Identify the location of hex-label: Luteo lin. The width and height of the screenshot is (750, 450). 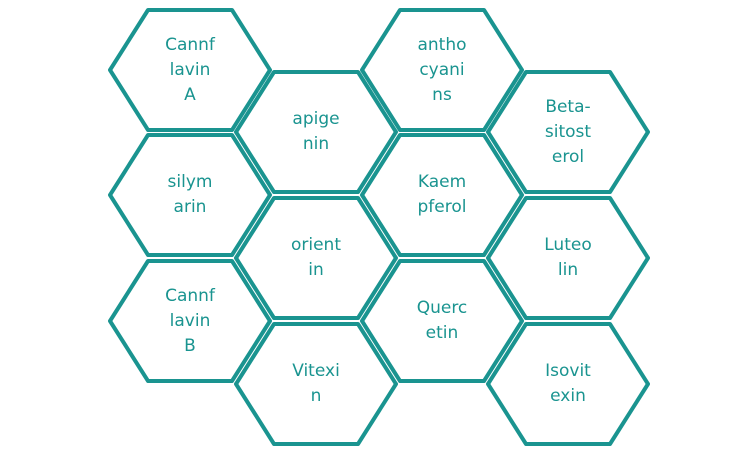
(568, 257).